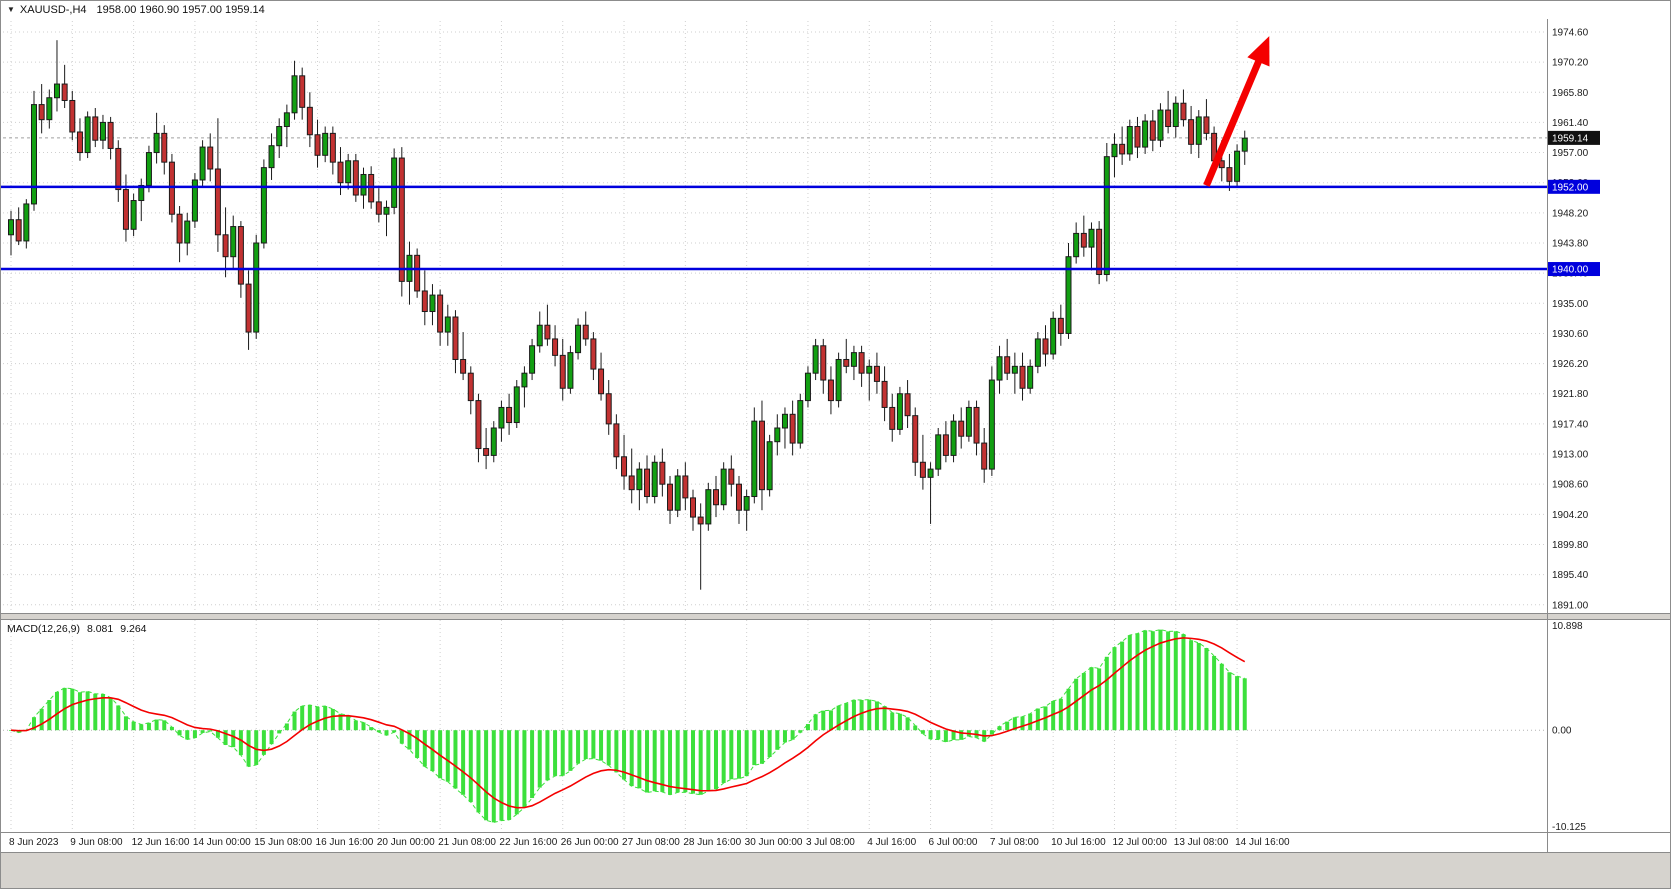  What do you see at coordinates (1570, 455) in the screenshot?
I see `price-tick-label: 1913.00` at bounding box center [1570, 455].